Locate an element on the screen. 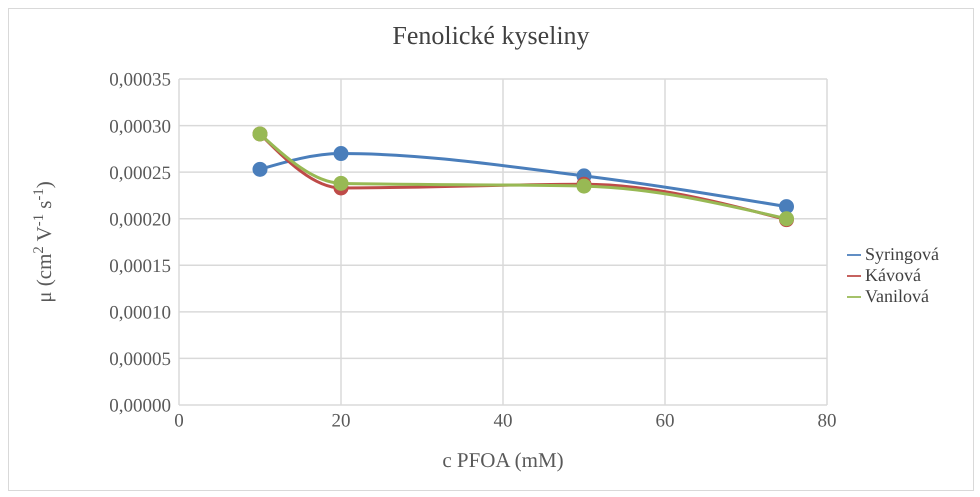 The height and width of the screenshot is (497, 980). y-tick-label: 0,00010 is located at coordinates (140, 313).